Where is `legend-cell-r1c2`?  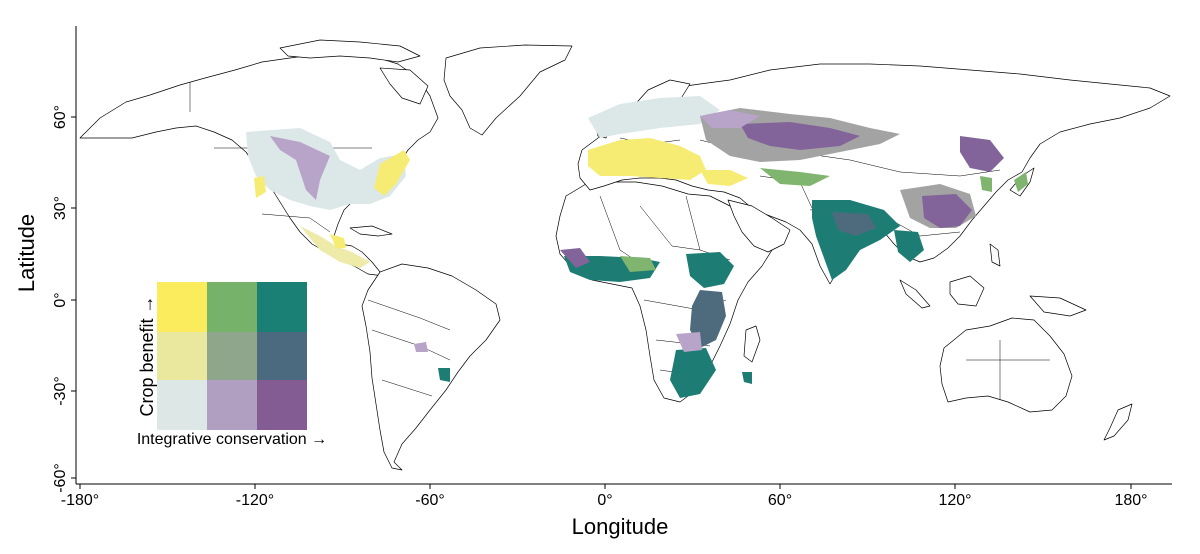
legend-cell-r1c2 is located at coordinates (232, 307).